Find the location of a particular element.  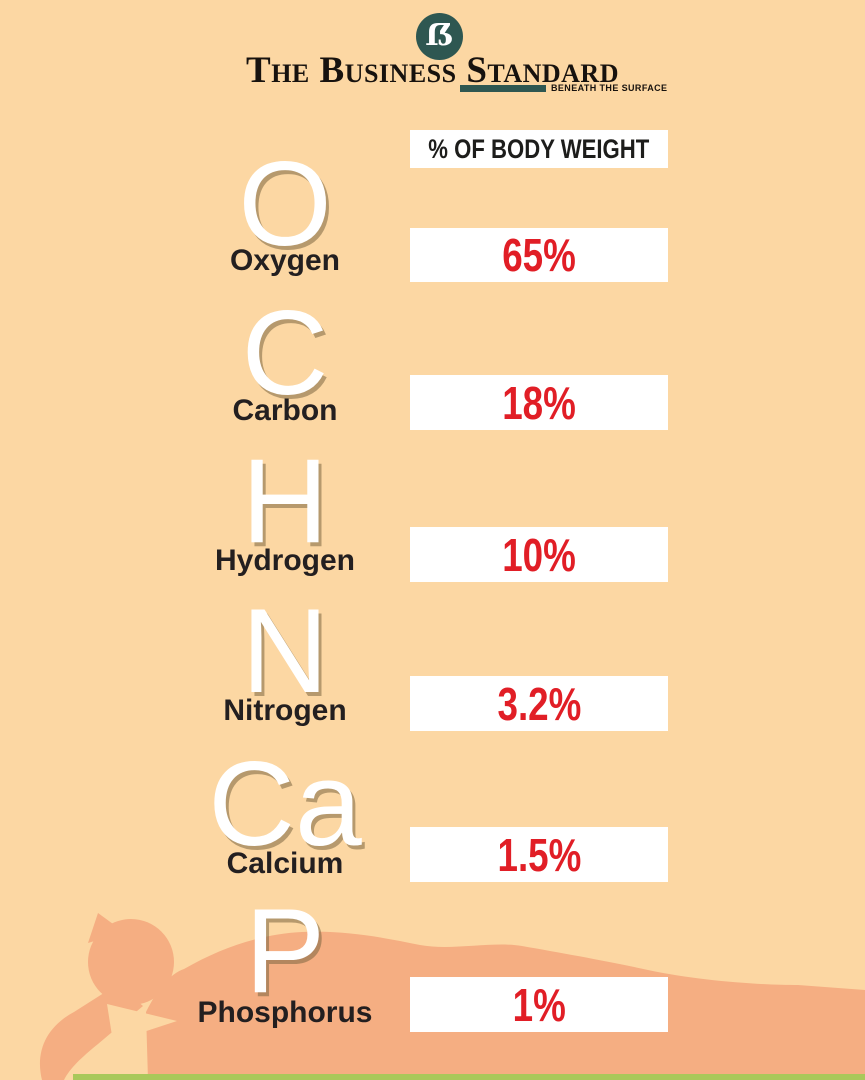

brand-tagline: BENEATH THE SURFACE is located at coordinates (609, 88).